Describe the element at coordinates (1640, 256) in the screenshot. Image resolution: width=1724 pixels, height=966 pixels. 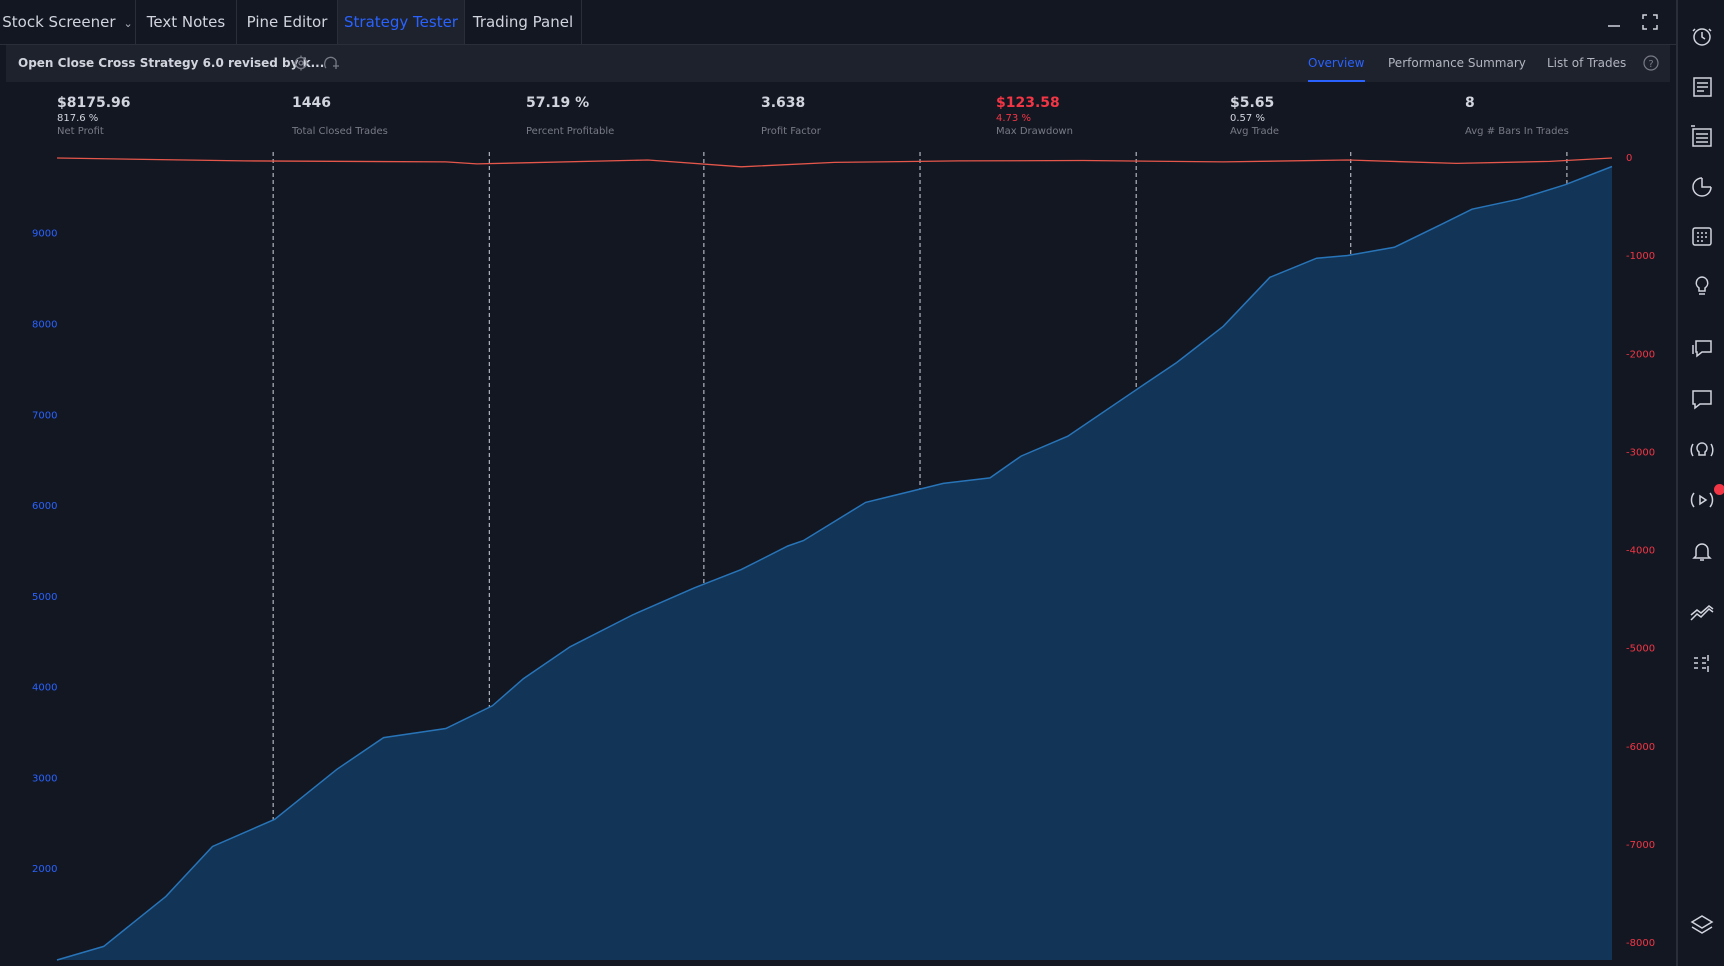
I see `right-axis-tick-label: -1000` at that location.